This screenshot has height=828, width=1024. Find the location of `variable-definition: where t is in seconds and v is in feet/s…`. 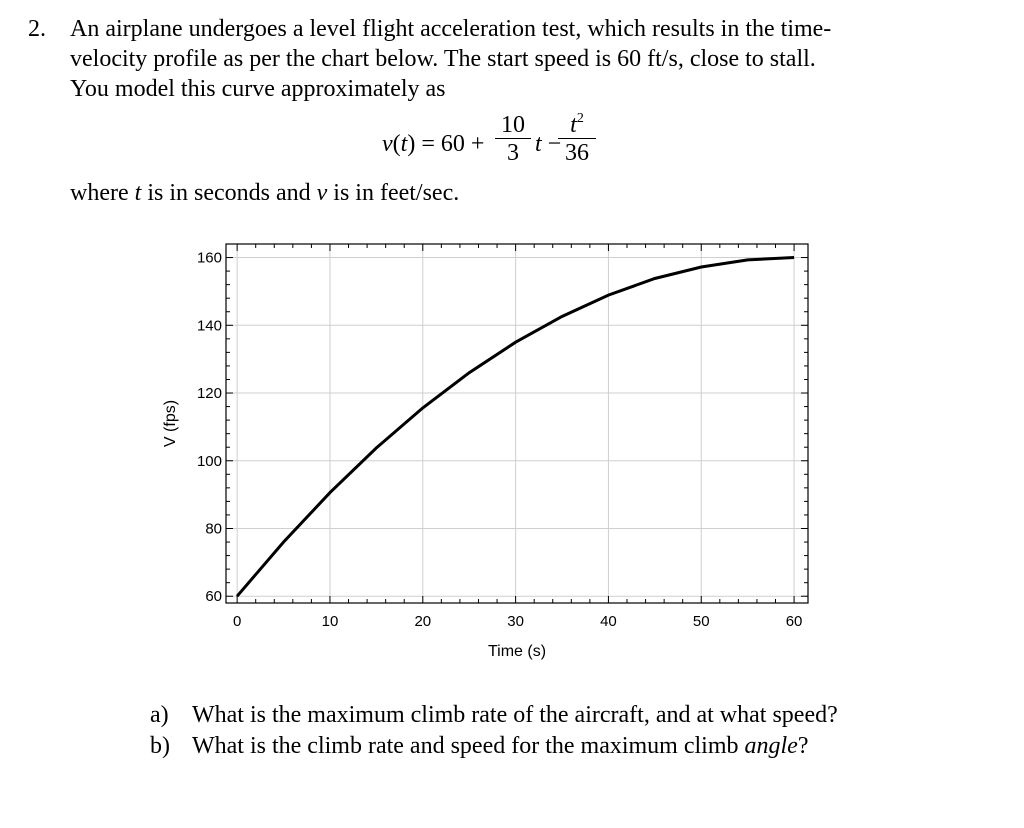

variable-definition: where t is in seconds and v is in feet/s… is located at coordinates (265, 193).